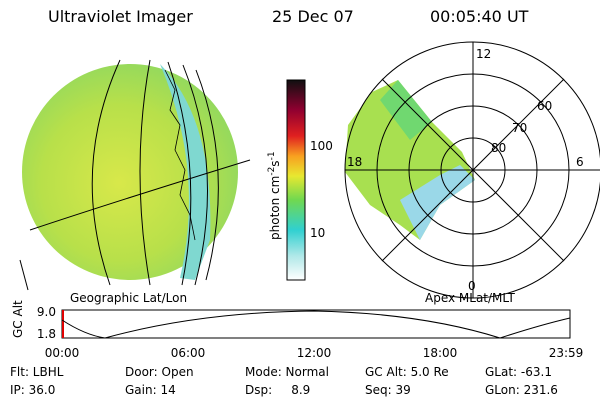 This screenshot has height=400, width=600. What do you see at coordinates (46, 312) in the screenshot?
I see `y-tick-label: 9.0` at bounding box center [46, 312].